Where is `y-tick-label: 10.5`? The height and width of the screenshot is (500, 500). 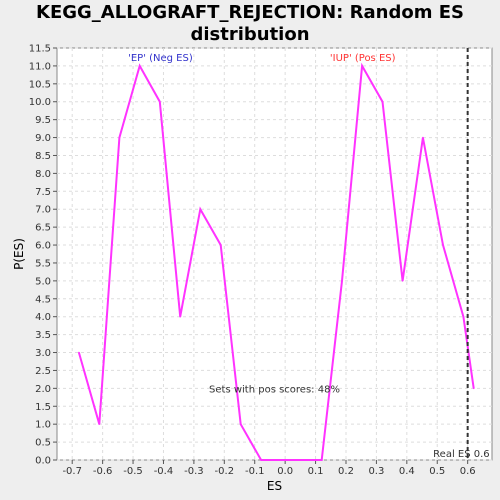 y-tick-label: 10.5 is located at coordinates (40, 84).